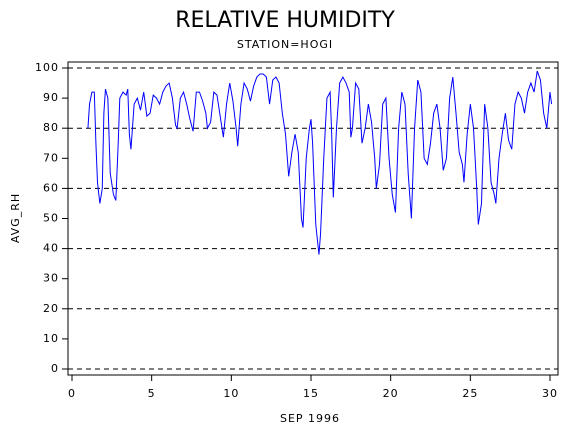  What do you see at coordinates (47, 67) in the screenshot?
I see `y-tick-label: 100` at bounding box center [47, 67].